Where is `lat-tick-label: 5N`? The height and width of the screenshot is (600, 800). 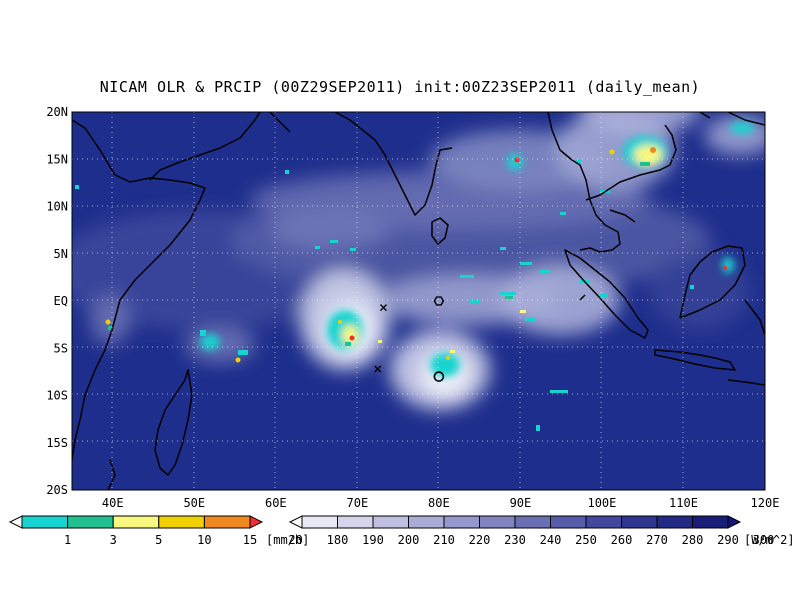
lat-tick-label: 5N is located at coordinates (61, 254).